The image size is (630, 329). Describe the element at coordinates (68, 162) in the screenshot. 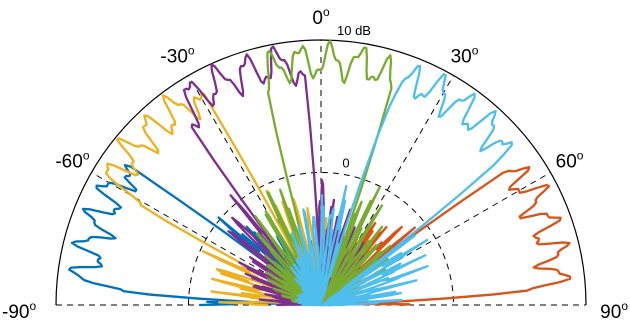

I see `angle-tick-number: -60` at that location.